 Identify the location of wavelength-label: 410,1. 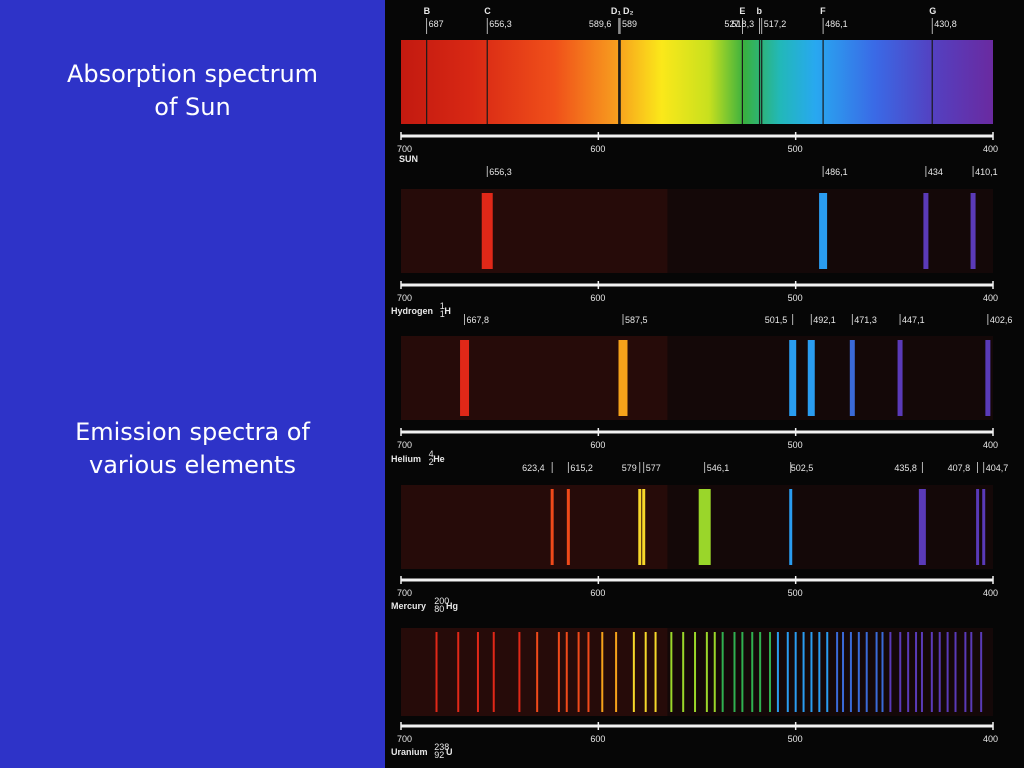
(986, 172).